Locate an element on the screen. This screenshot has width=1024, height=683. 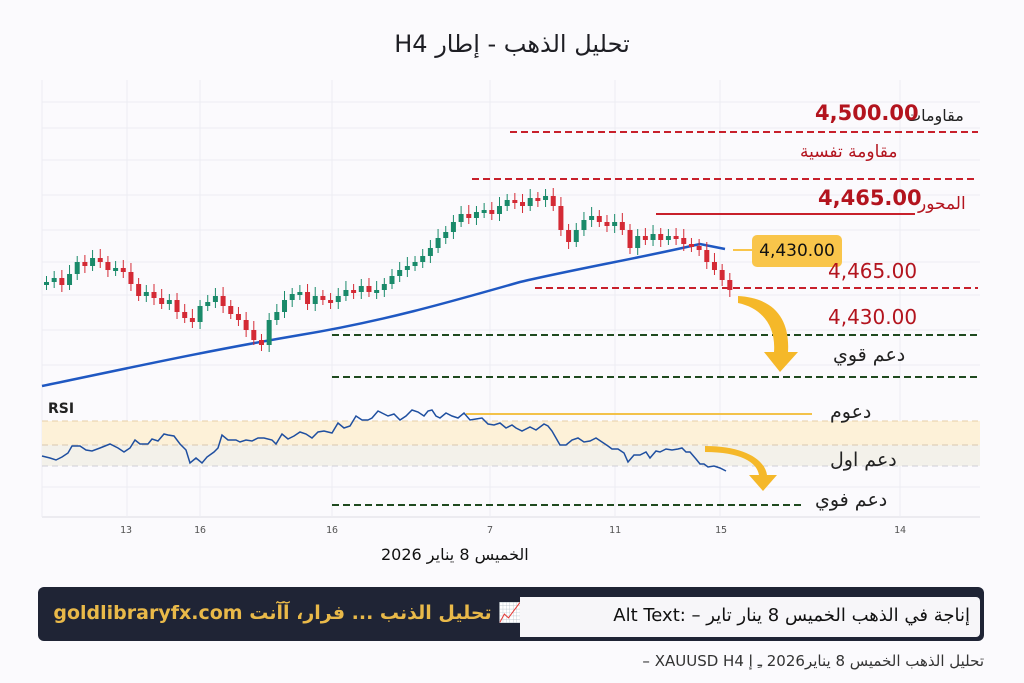
rsi-label: RSI is located at coordinates (61, 409).